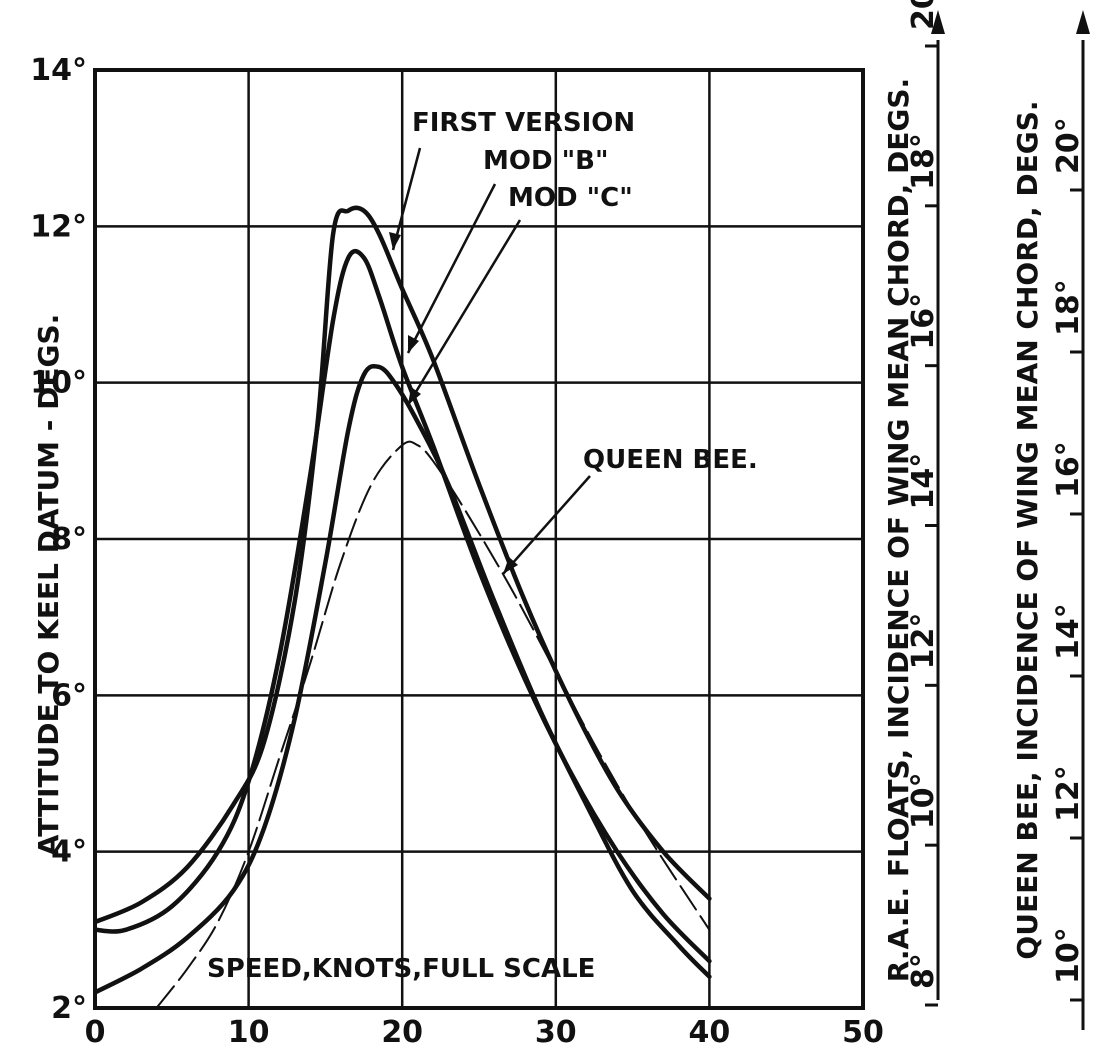  What do you see at coordinates (923, 800) in the screenshot?
I see `right-axis-1-tick-label: 10°` at bounding box center [923, 800].